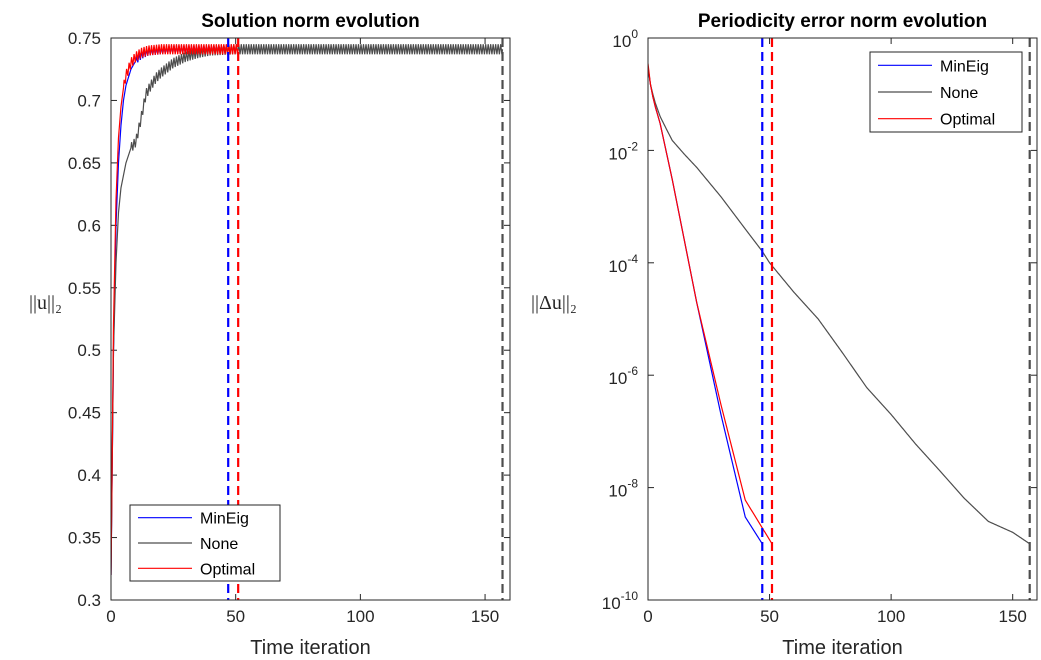  What do you see at coordinates (89, 225) in the screenshot?
I see `y-tick-label: 0.6` at bounding box center [89, 225].